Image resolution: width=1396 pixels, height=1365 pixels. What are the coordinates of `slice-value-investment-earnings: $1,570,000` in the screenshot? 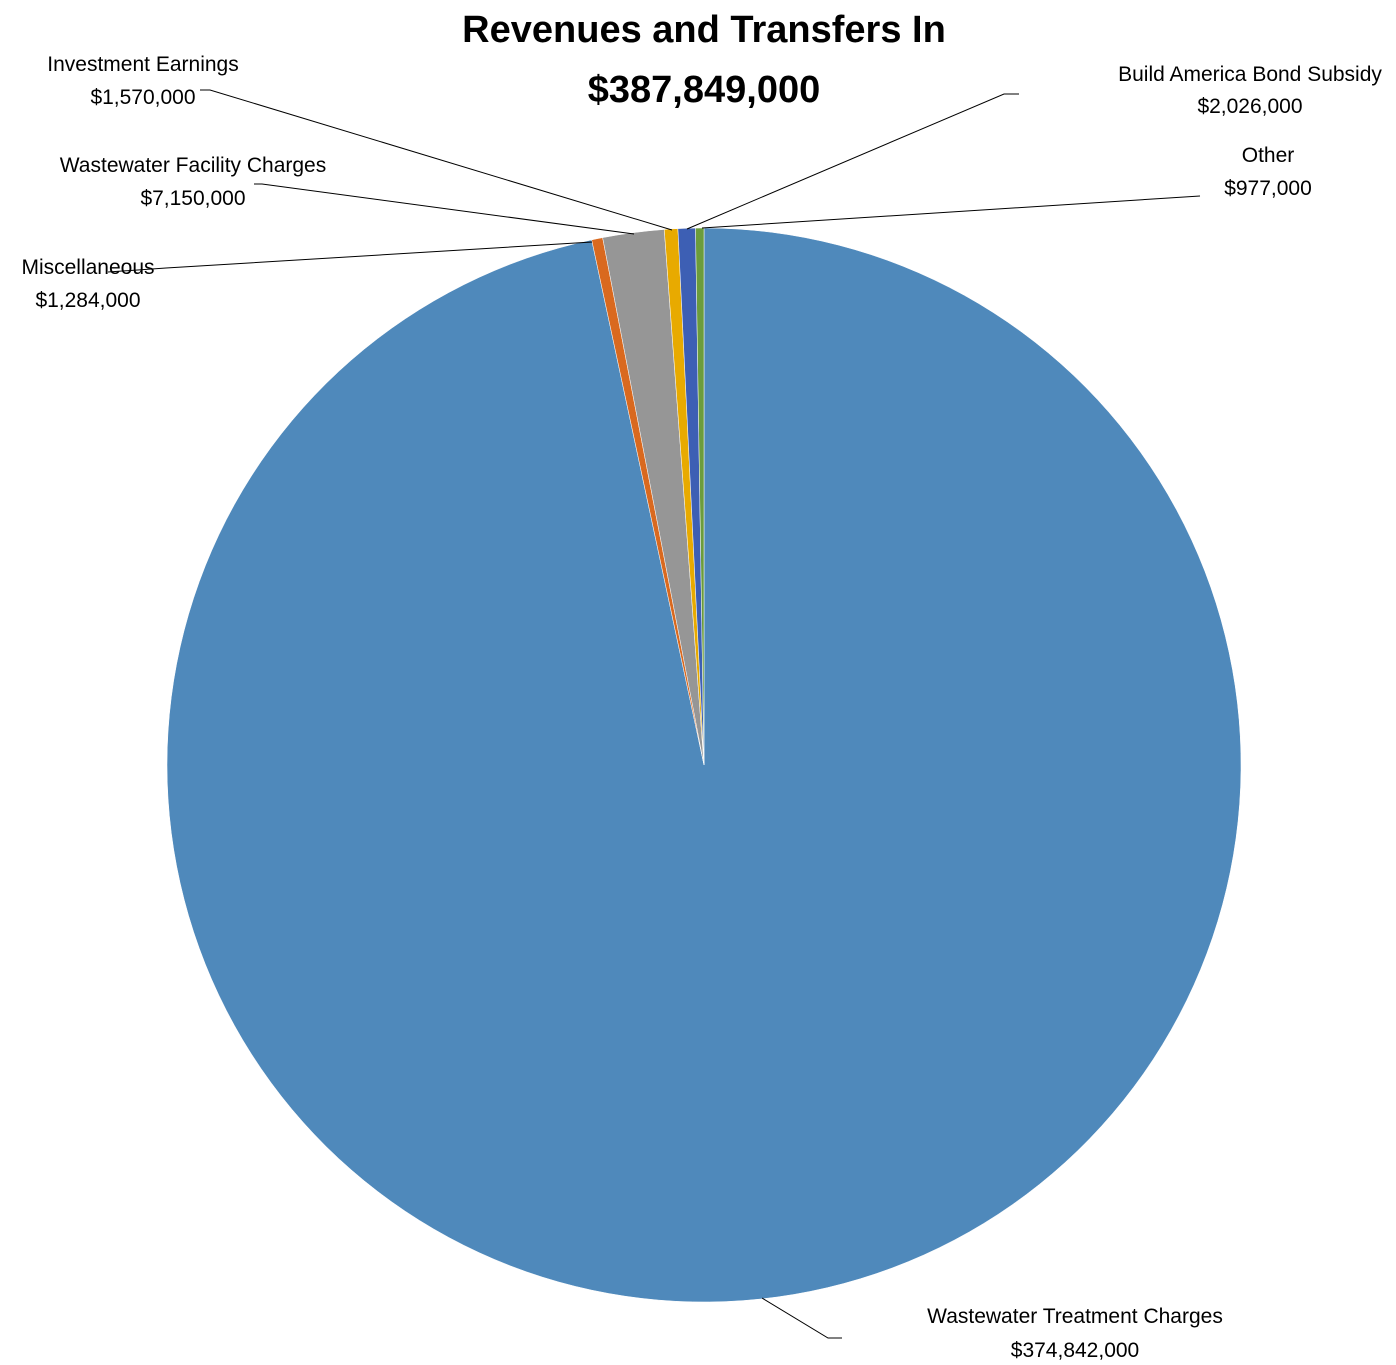 It's located at (142, 97).